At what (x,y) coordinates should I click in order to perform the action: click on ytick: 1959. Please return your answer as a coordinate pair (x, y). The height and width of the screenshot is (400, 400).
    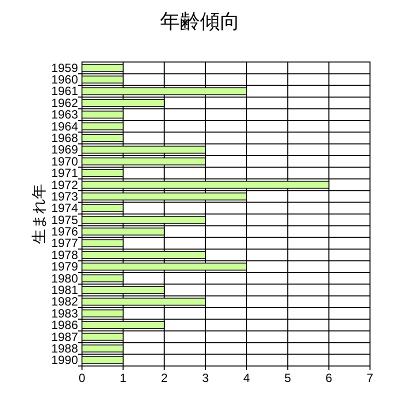
    Looking at the image, I should click on (64, 67).